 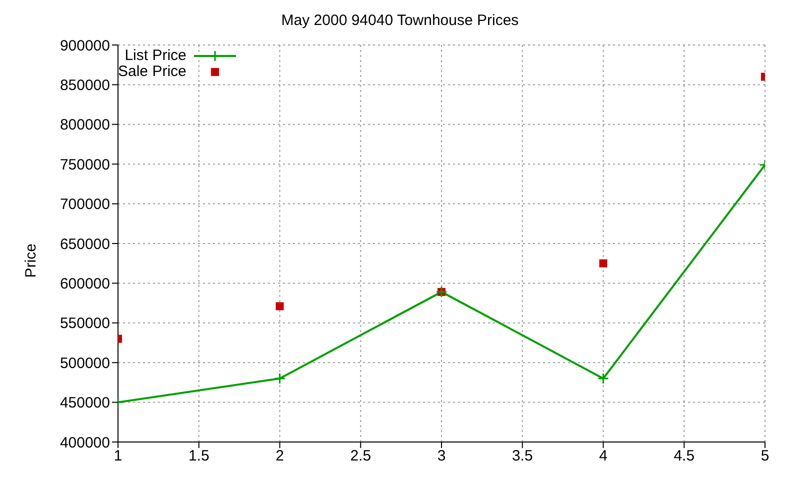 I want to click on chart-title: May 2000 94040 Townhouse Prices, so click(x=400, y=20).